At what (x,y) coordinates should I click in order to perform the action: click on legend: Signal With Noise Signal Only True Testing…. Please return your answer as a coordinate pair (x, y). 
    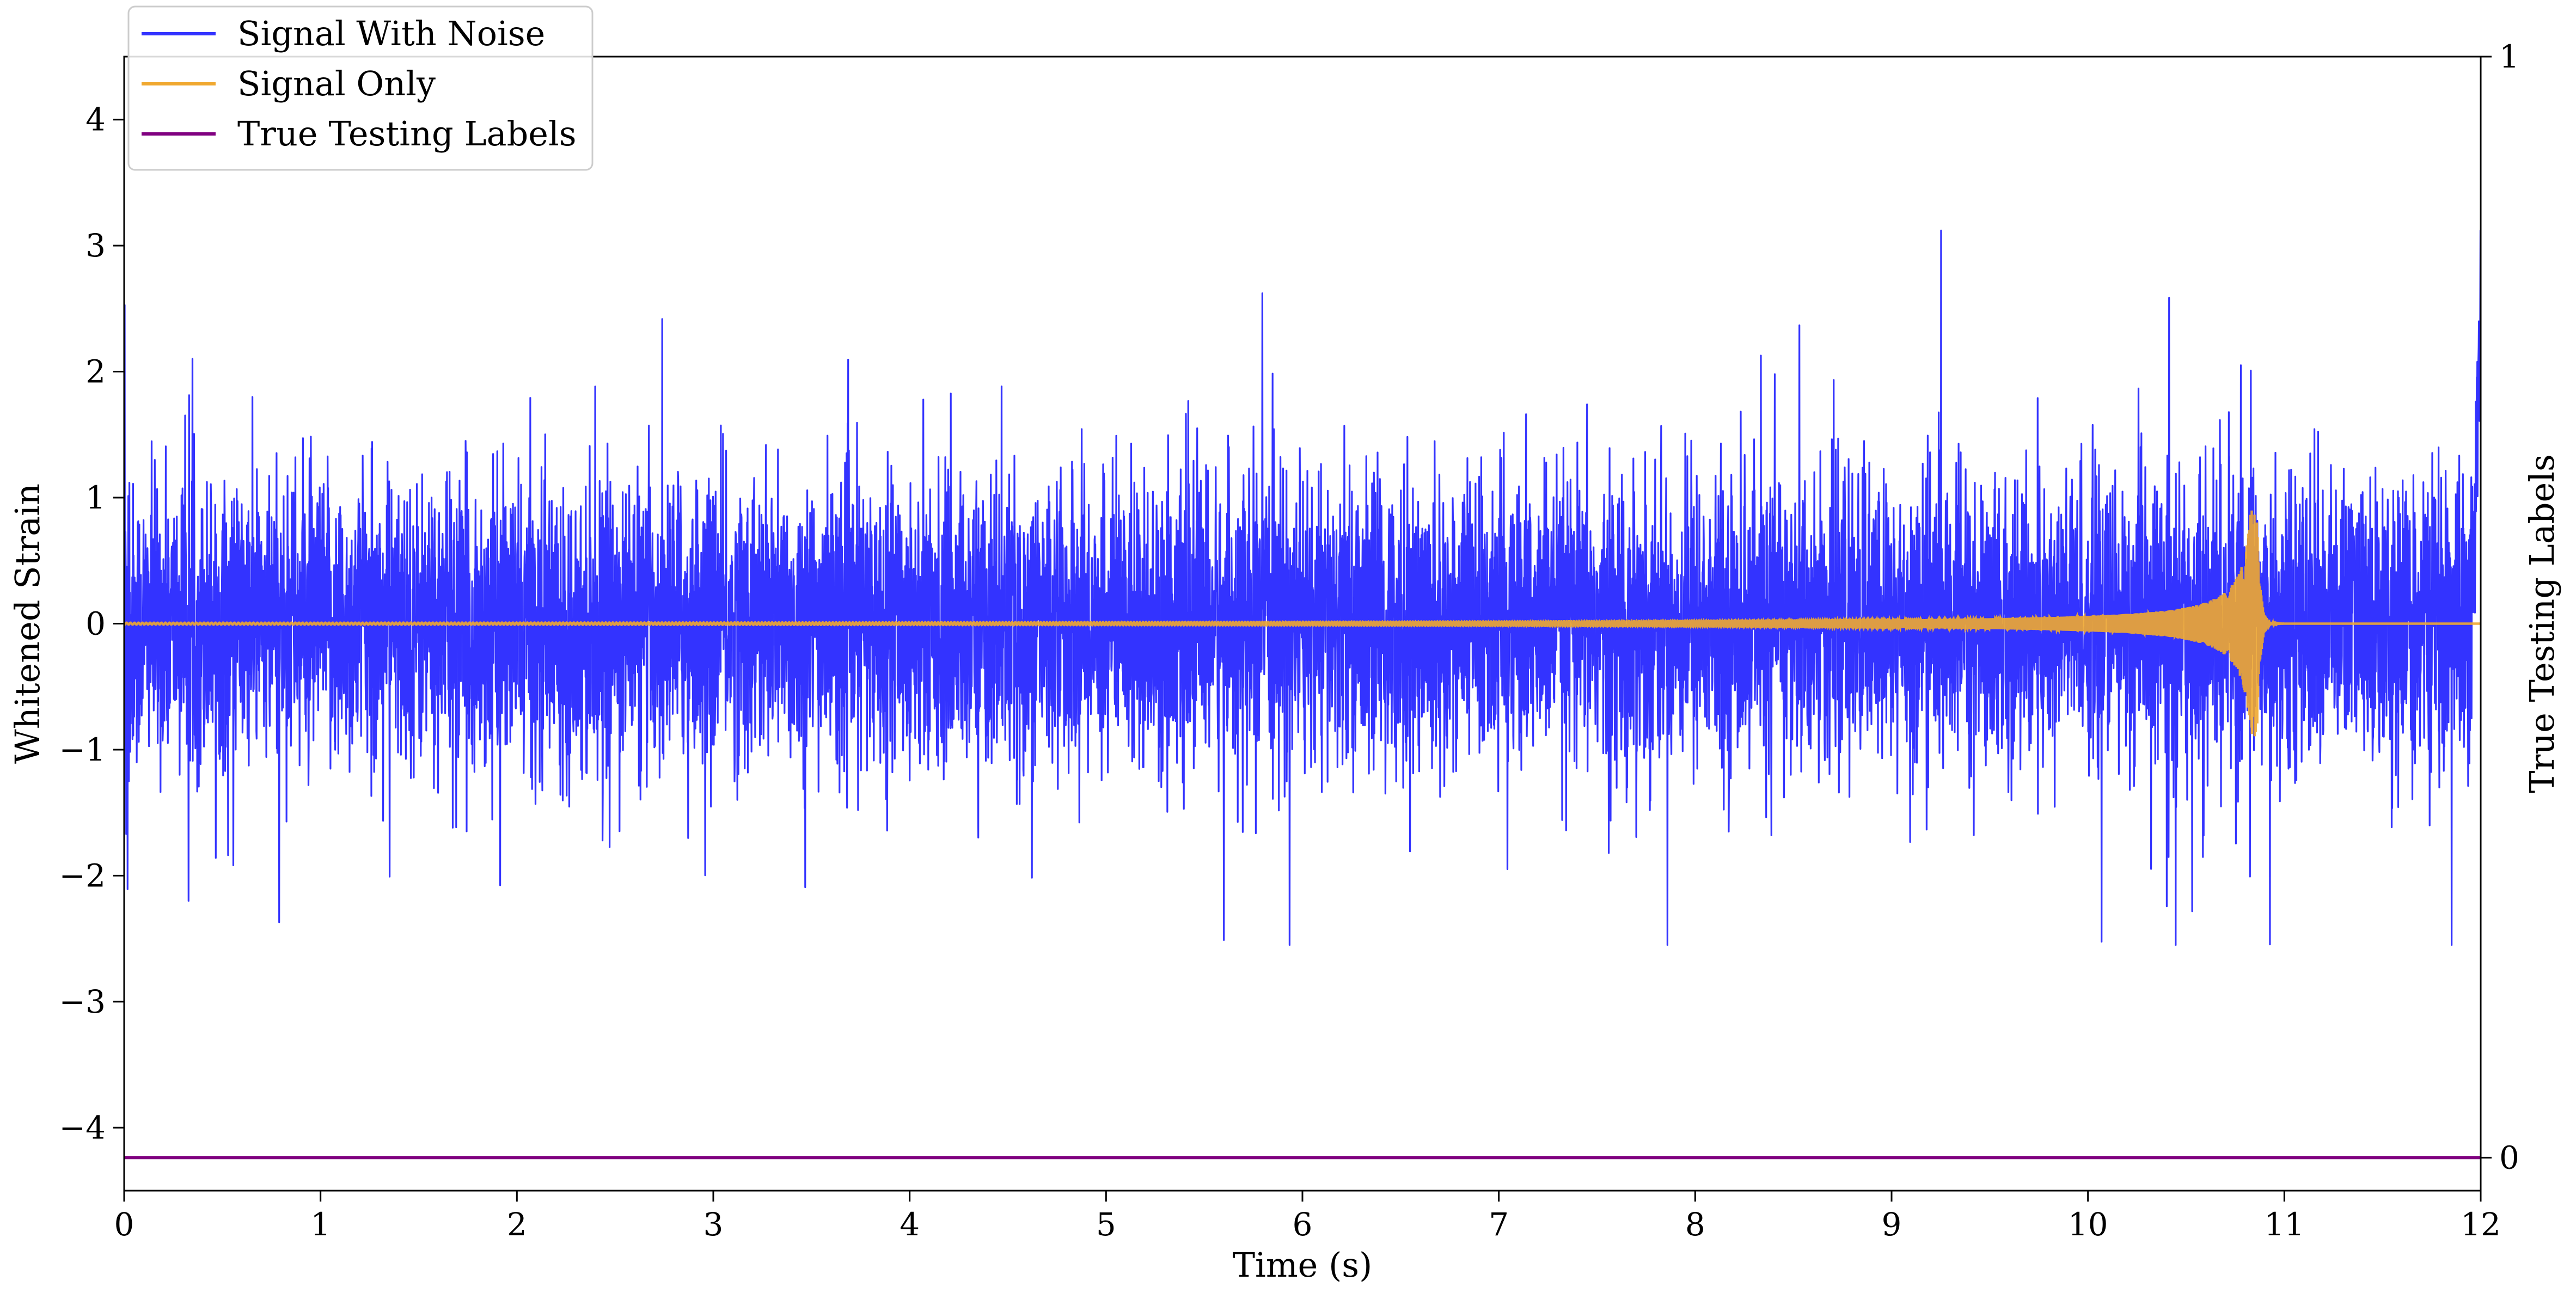
    Looking at the image, I should click on (360, 88).